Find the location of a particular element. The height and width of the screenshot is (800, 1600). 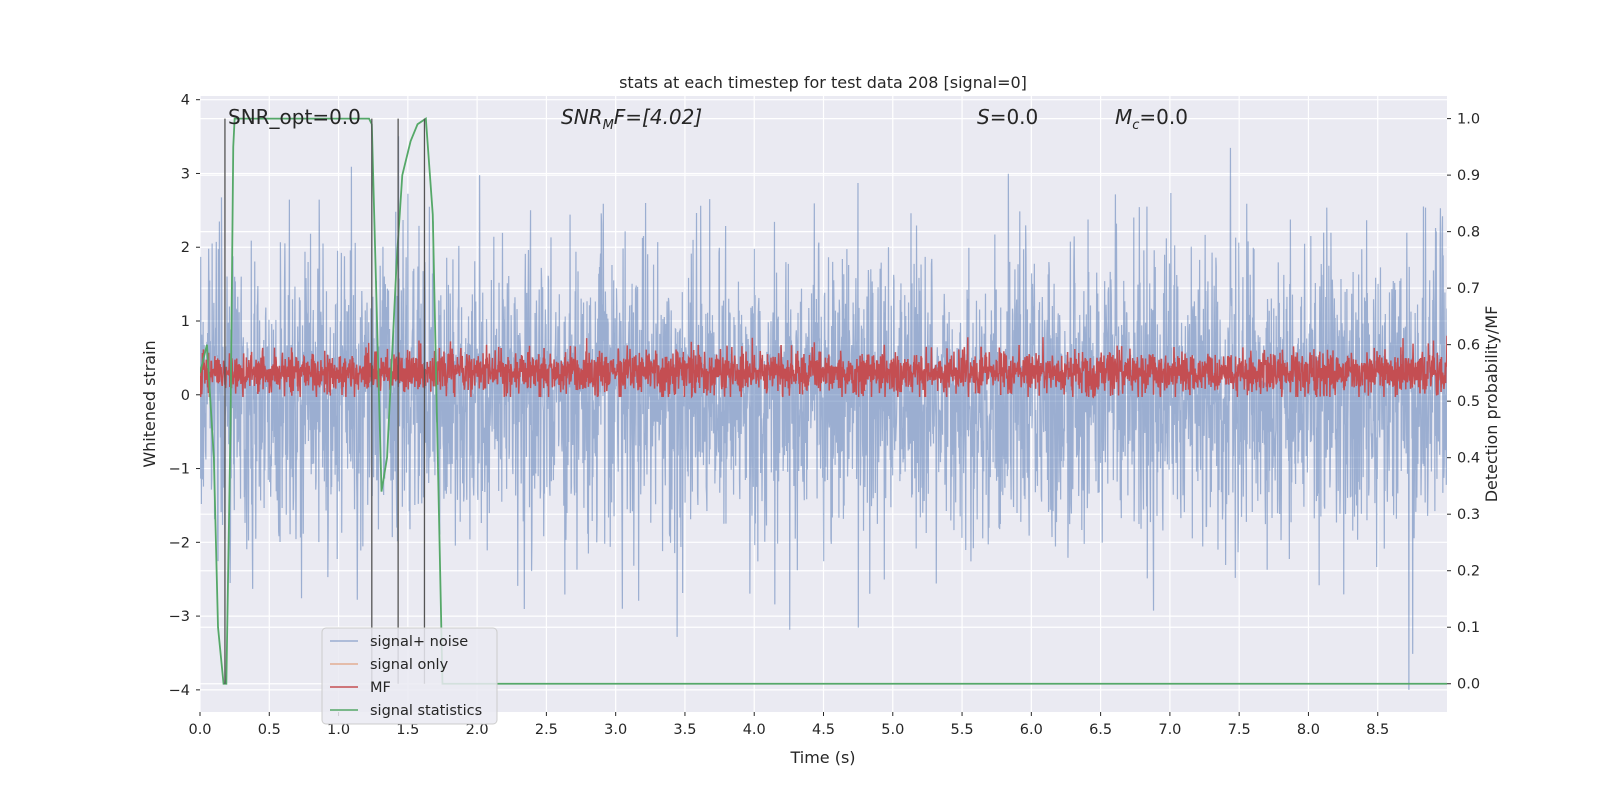

y-tick-label-0: −4 is located at coordinates (179, 691).